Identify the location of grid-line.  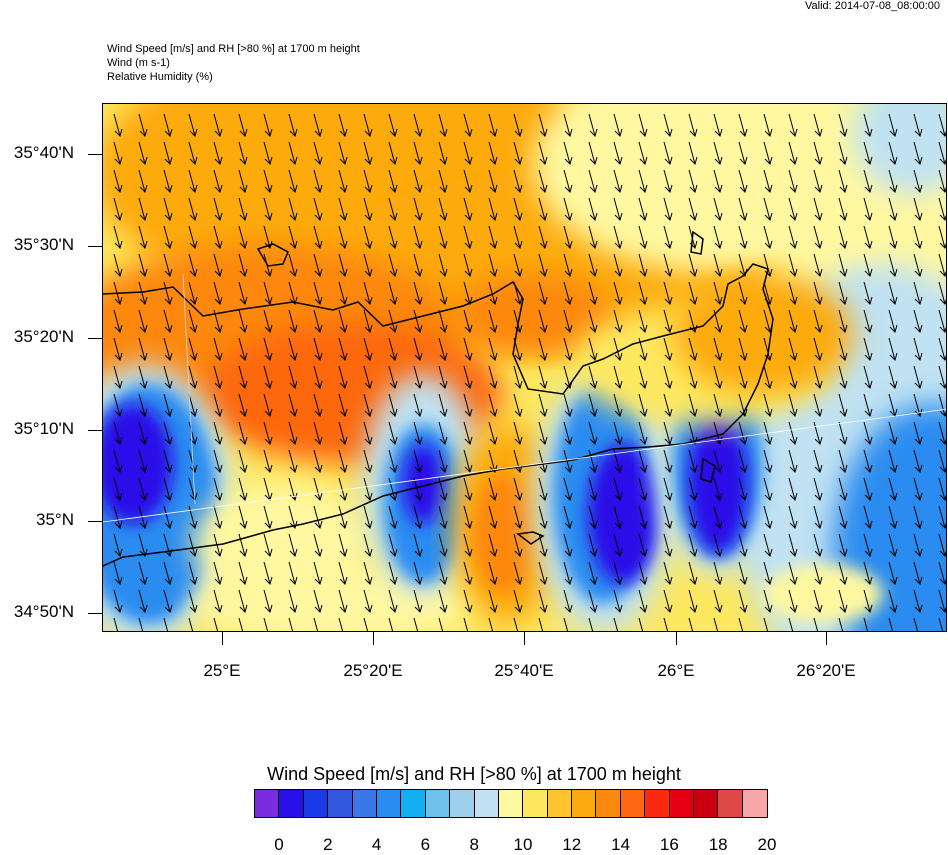
(524, 465).